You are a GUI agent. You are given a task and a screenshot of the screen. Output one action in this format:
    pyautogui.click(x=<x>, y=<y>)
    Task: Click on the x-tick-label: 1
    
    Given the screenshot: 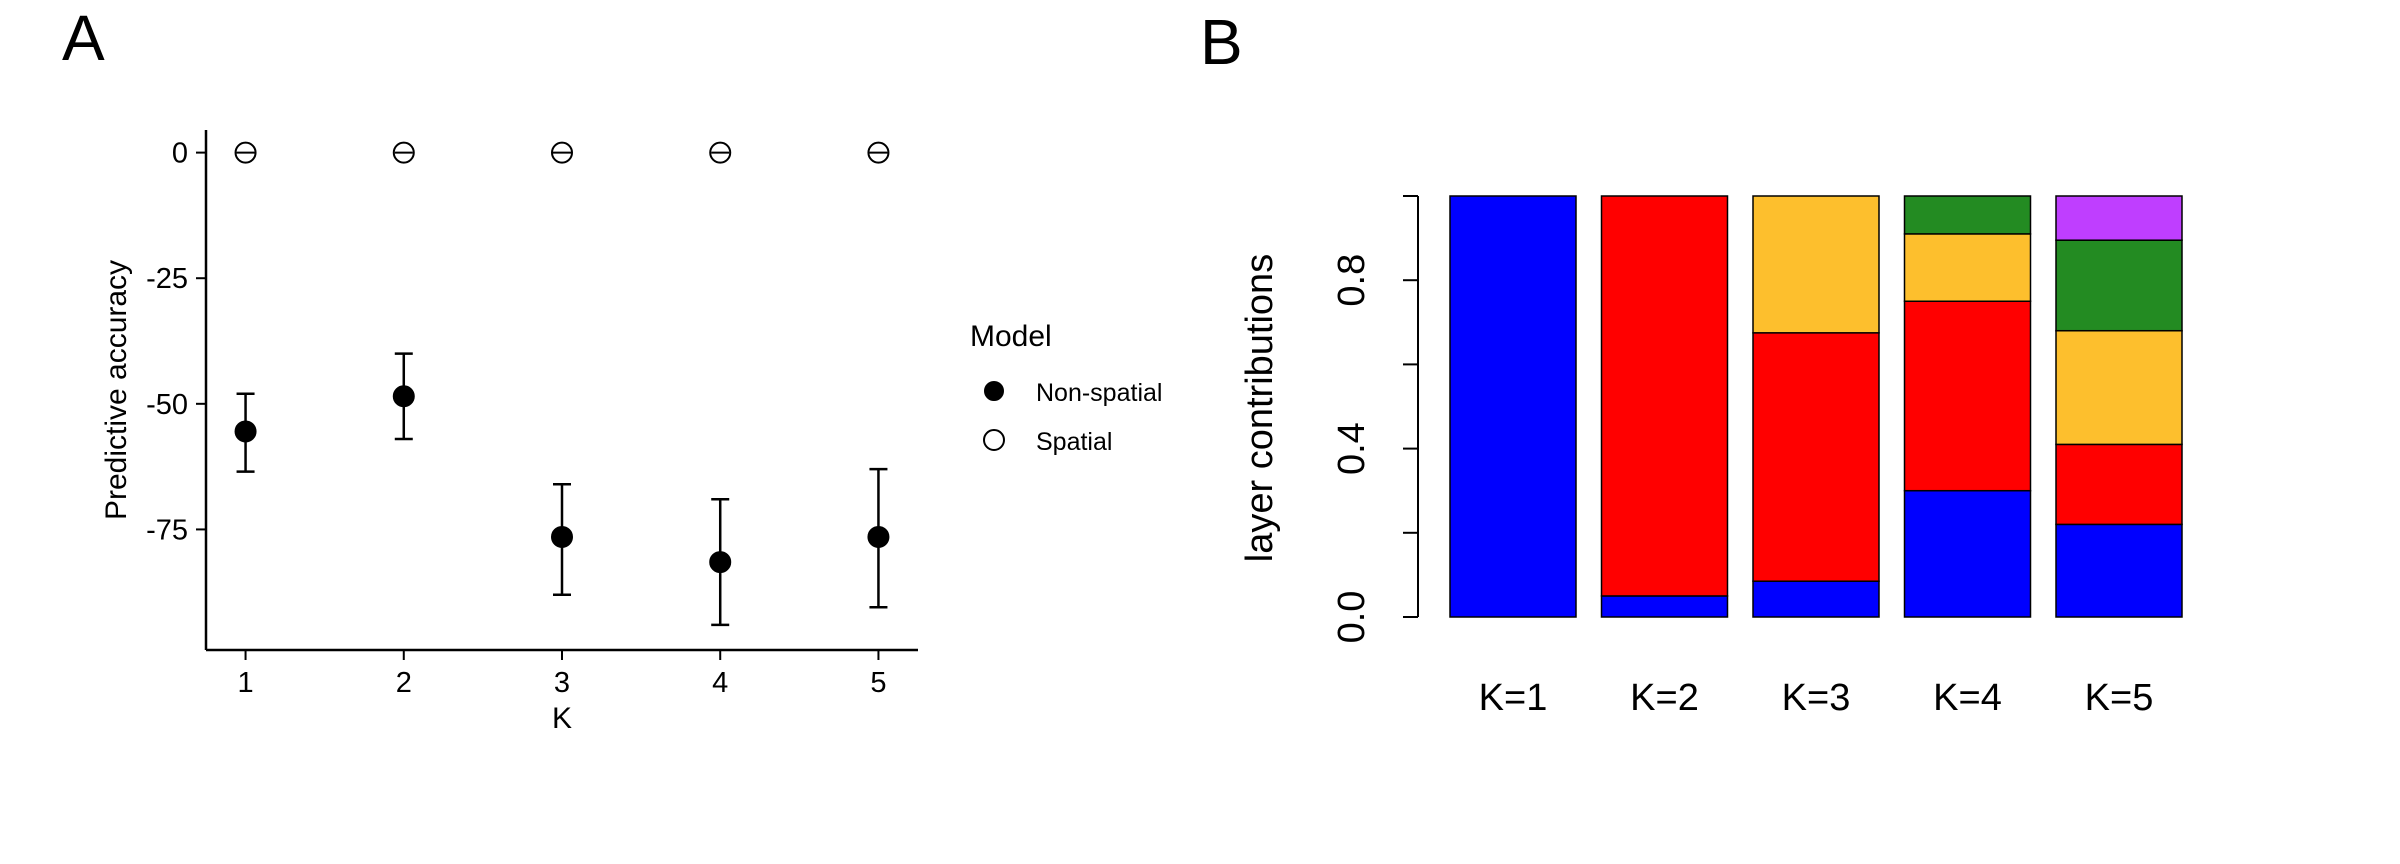 What is the action you would take?
    pyautogui.click(x=245, y=683)
    